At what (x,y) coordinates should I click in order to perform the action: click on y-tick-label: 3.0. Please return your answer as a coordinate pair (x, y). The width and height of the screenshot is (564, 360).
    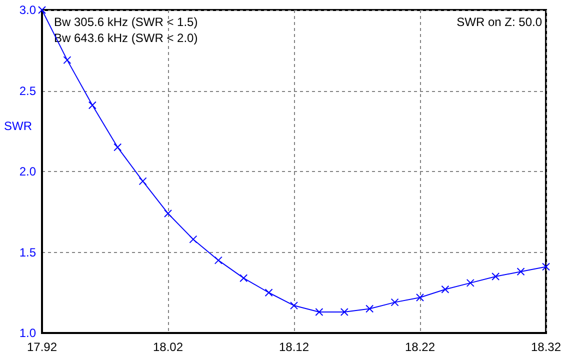
    Looking at the image, I should click on (27, 10).